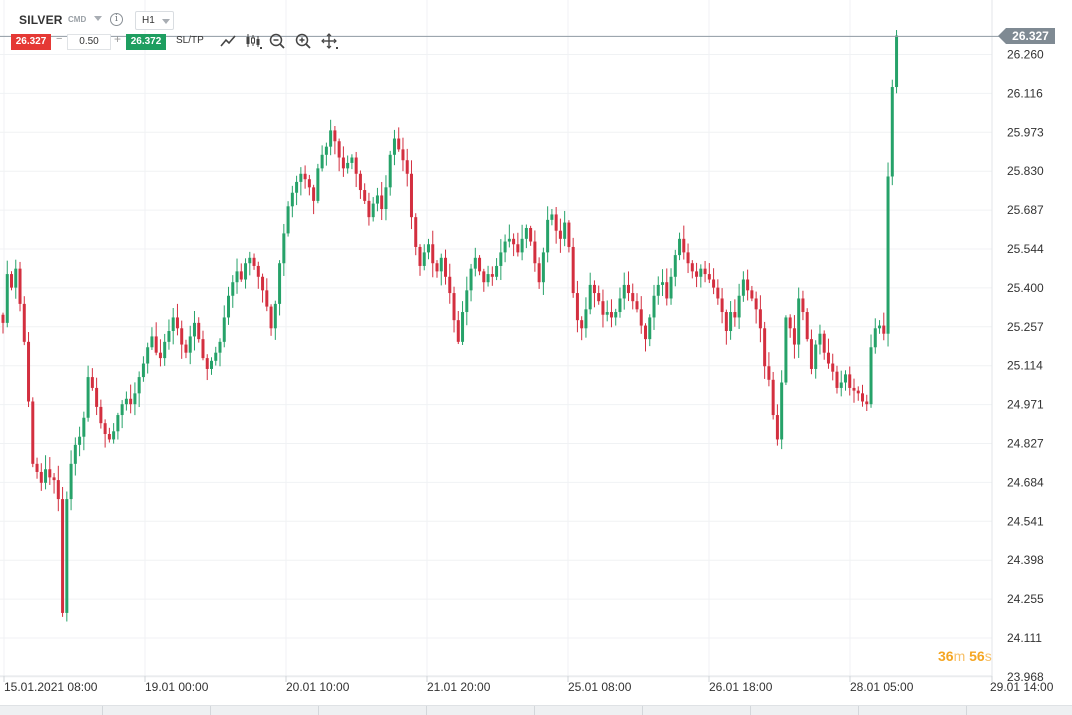 Image resolution: width=1072 pixels, height=715 pixels. Describe the element at coordinates (146, 42) in the screenshot. I see `buy-price-button: 26.372` at that location.